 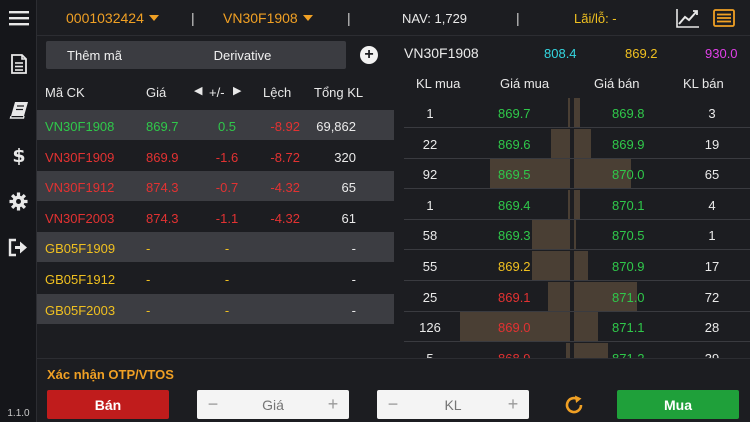 What do you see at coordinates (18, 109) in the screenshot?
I see `book-icon` at bounding box center [18, 109].